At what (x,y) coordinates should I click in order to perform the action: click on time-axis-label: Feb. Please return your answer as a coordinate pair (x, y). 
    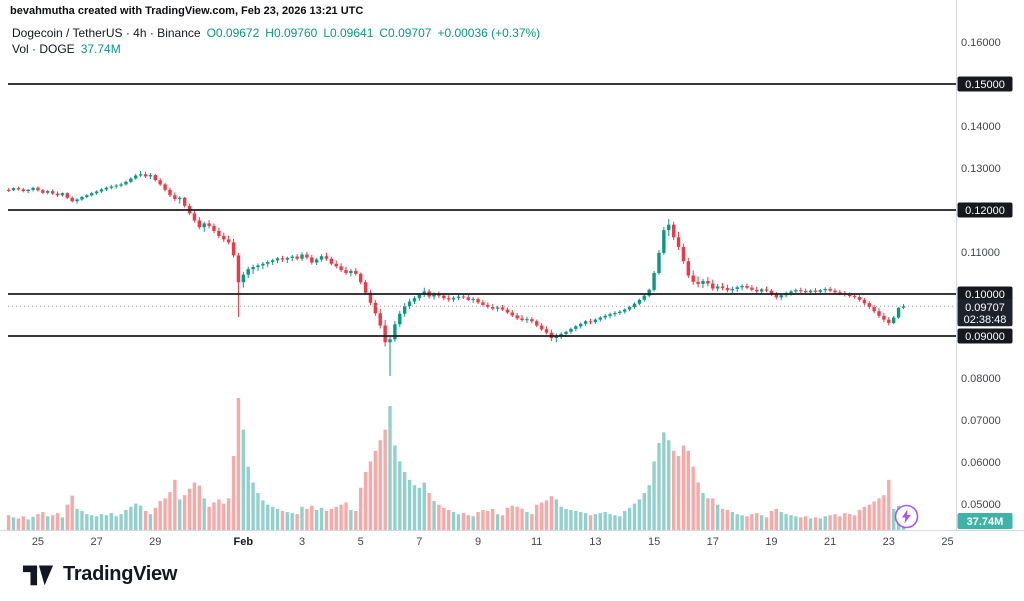
    Looking at the image, I should click on (244, 542).